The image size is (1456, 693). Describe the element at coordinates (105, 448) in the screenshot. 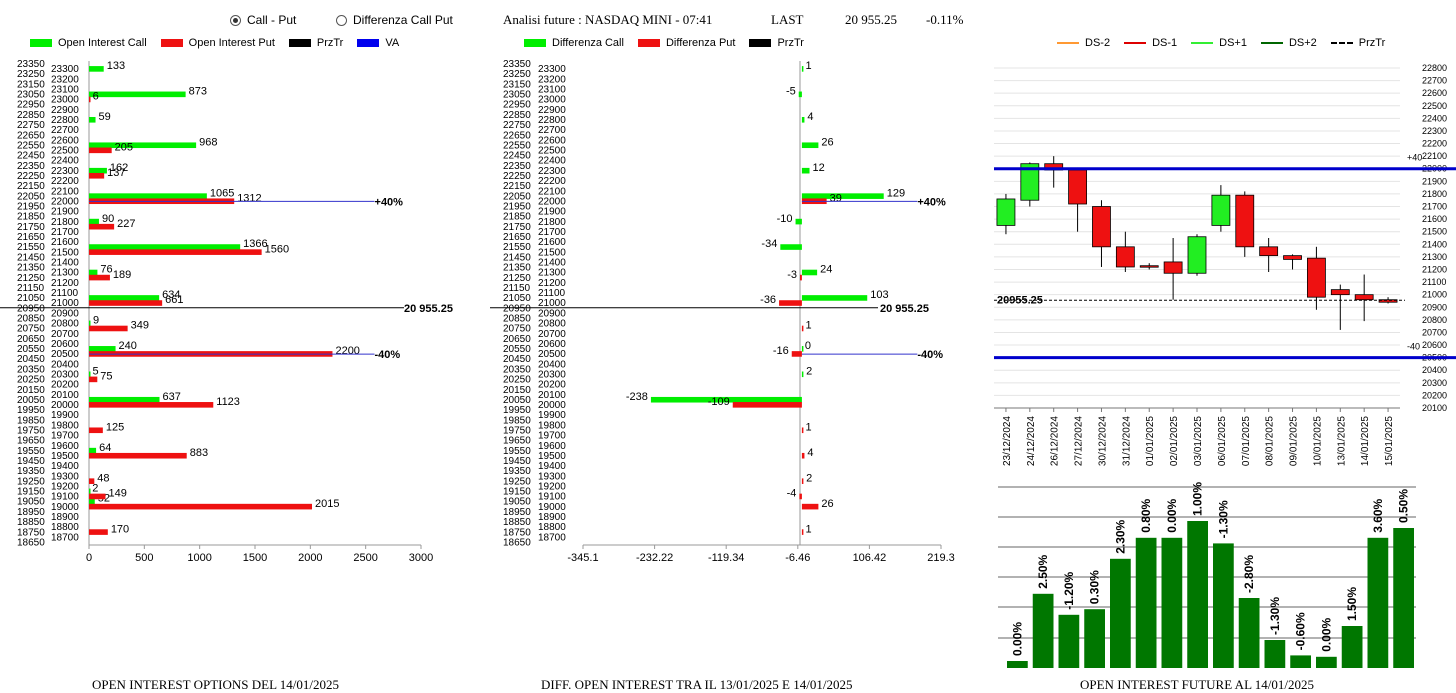

I see `bar-value-label: 64` at that location.